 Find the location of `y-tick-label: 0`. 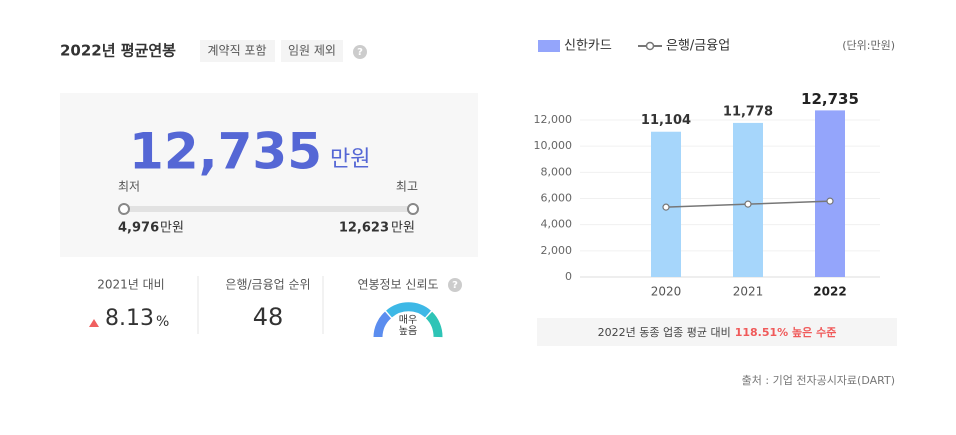

y-tick-label: 0 is located at coordinates (568, 276).